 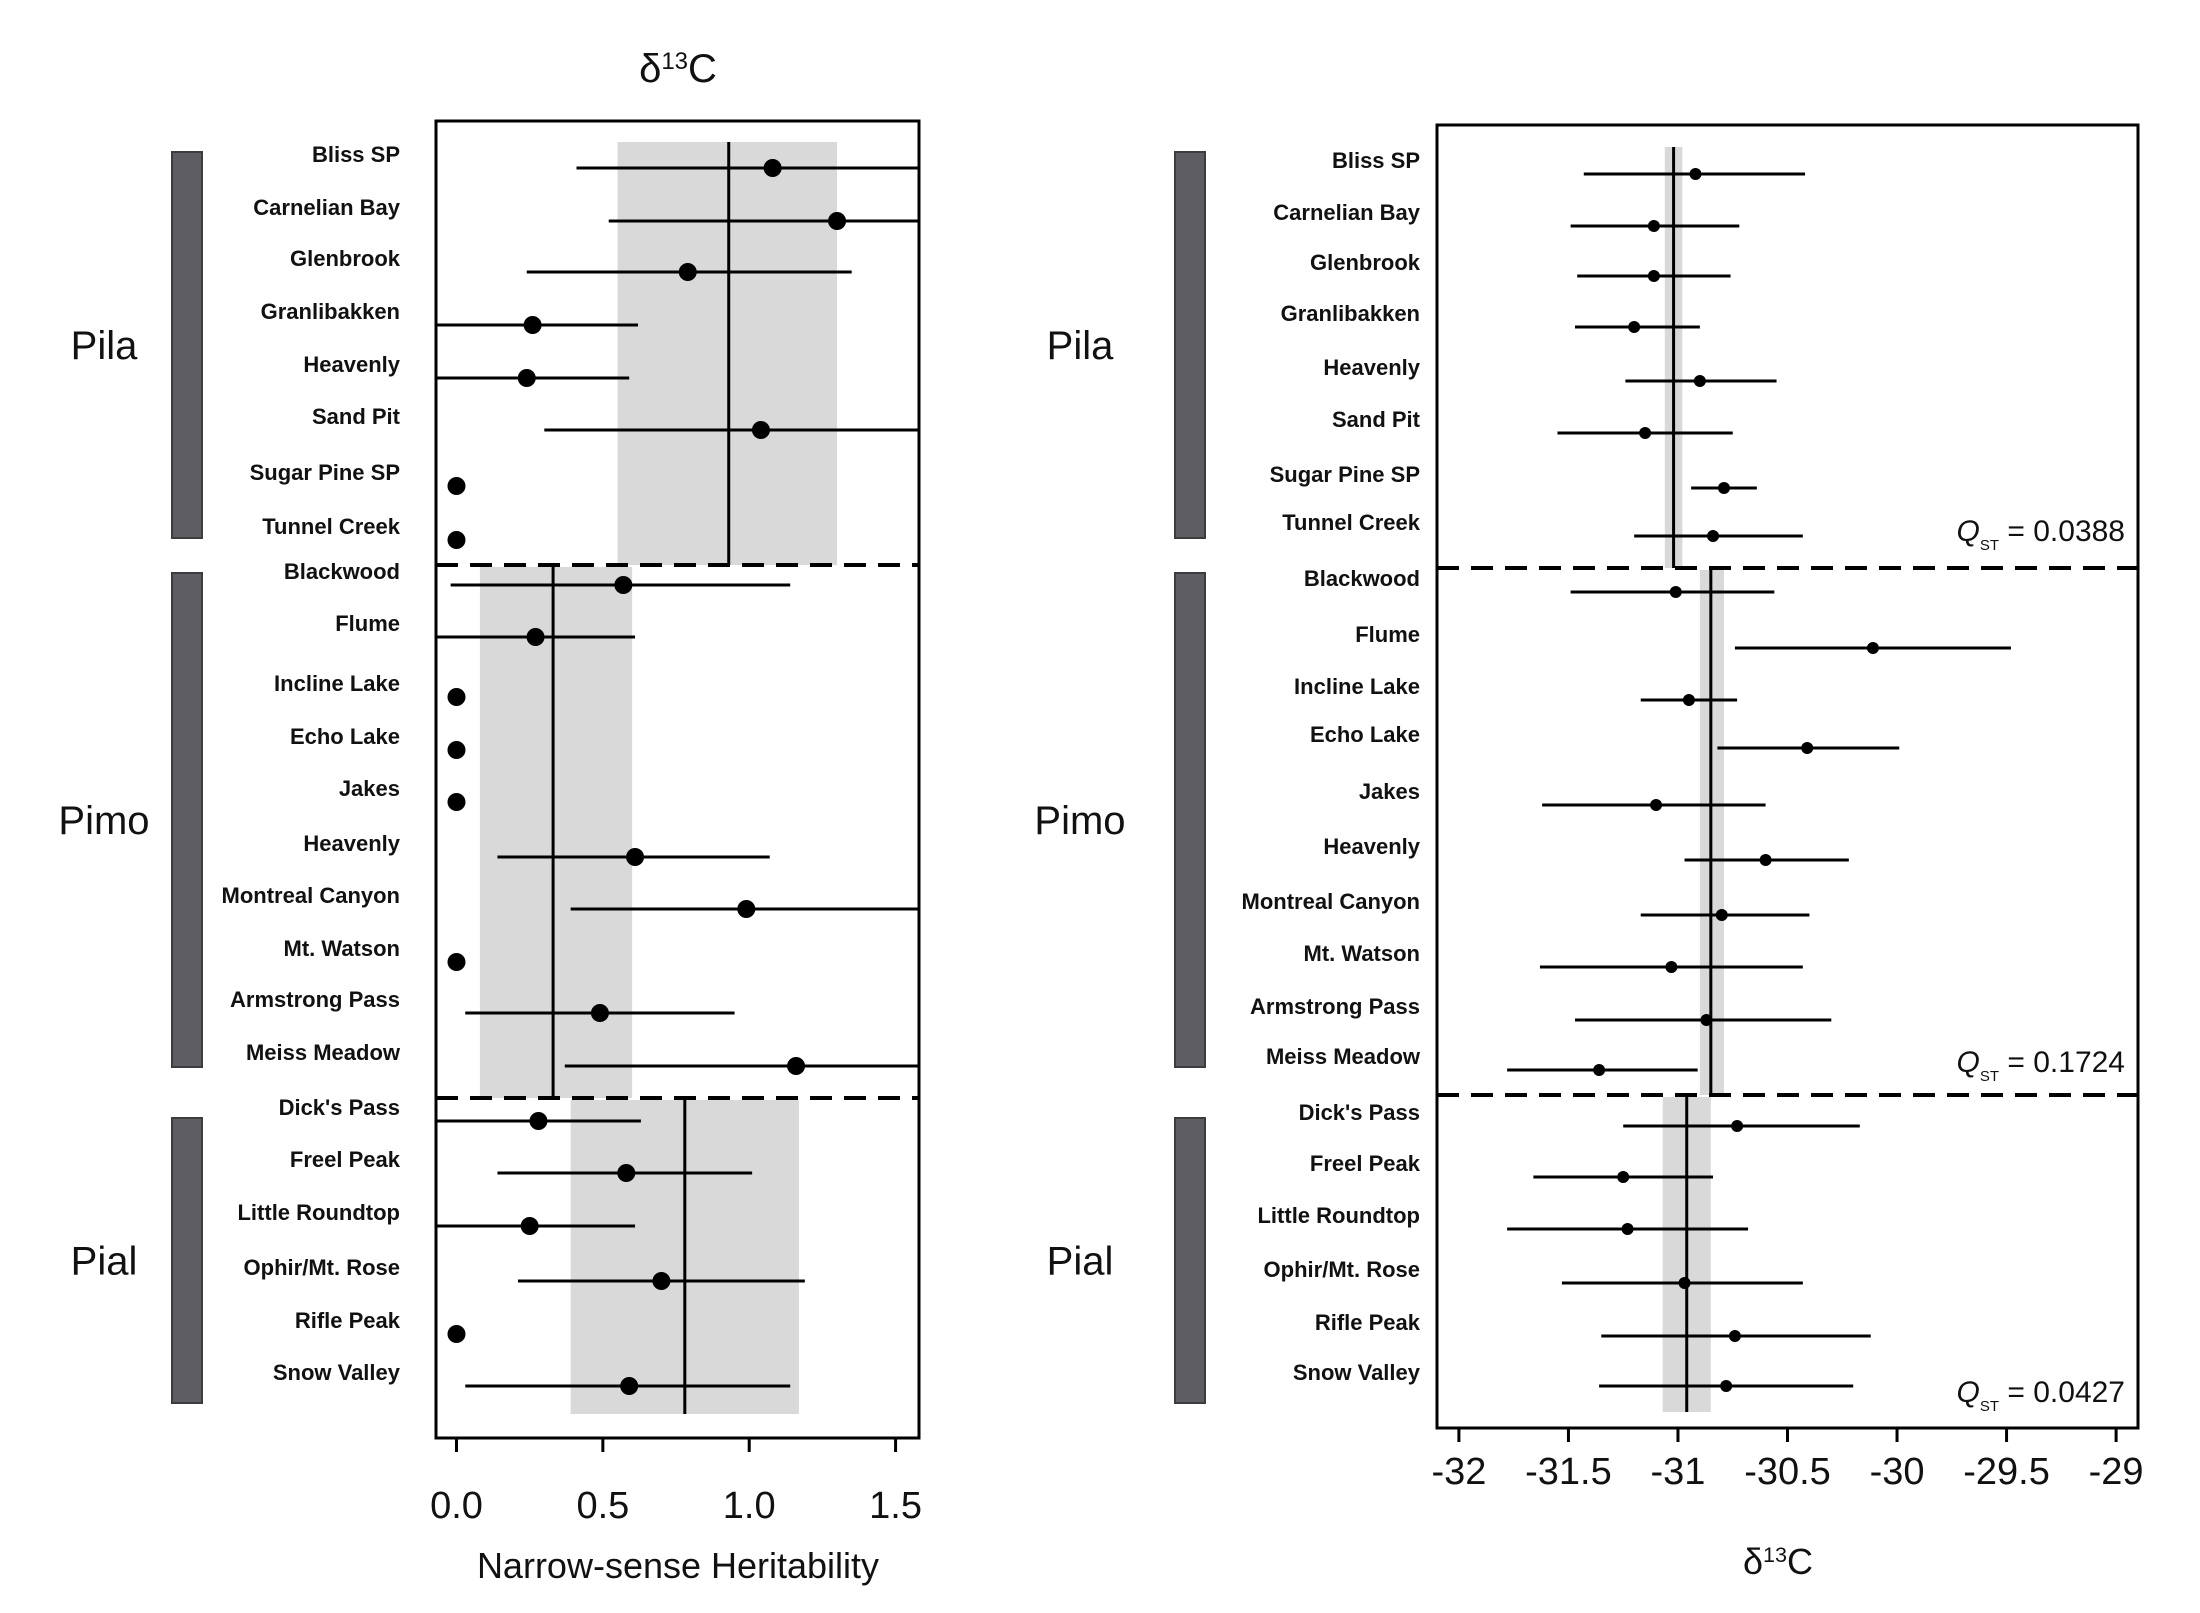 What do you see at coordinates (1350, 313) in the screenshot?
I see `right-site-label: Granlibakken` at bounding box center [1350, 313].